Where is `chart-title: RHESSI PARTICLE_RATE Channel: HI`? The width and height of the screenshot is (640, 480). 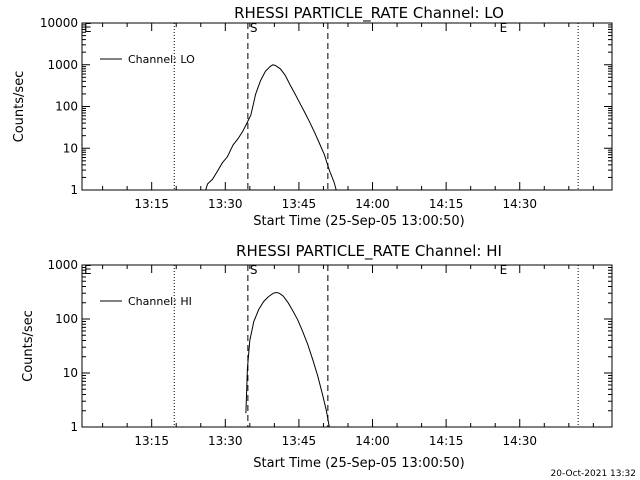 chart-title: RHESSI PARTICLE_RATE Channel: HI is located at coordinates (369, 251).